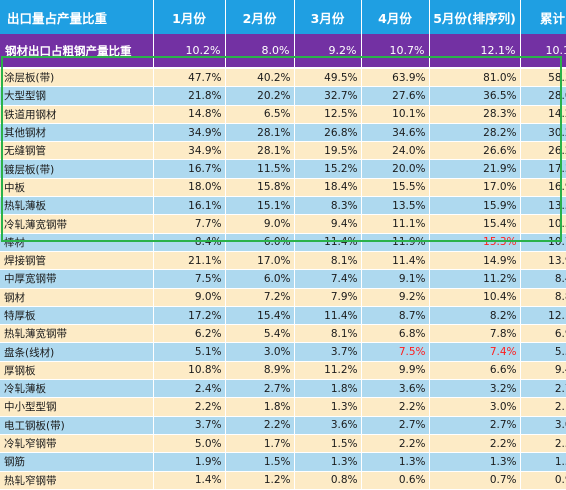 The height and width of the screenshot is (490, 566). I want to click on cell-jan: 14.8%, so click(189, 114).